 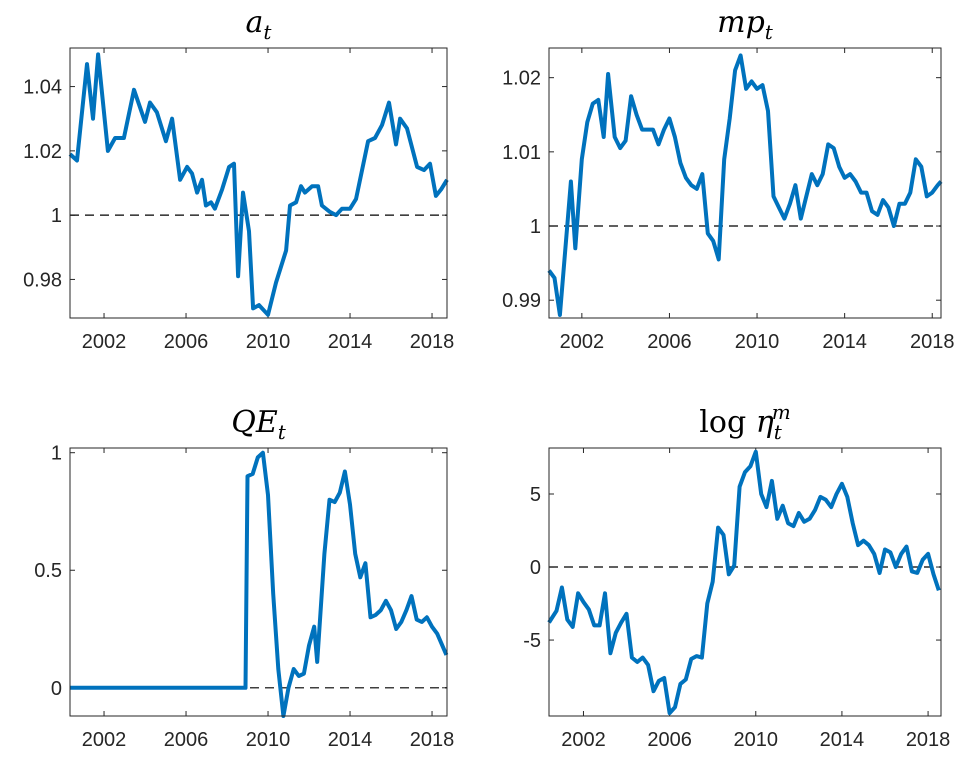 I want to click on chart-title: QEt, so click(x=259, y=424).